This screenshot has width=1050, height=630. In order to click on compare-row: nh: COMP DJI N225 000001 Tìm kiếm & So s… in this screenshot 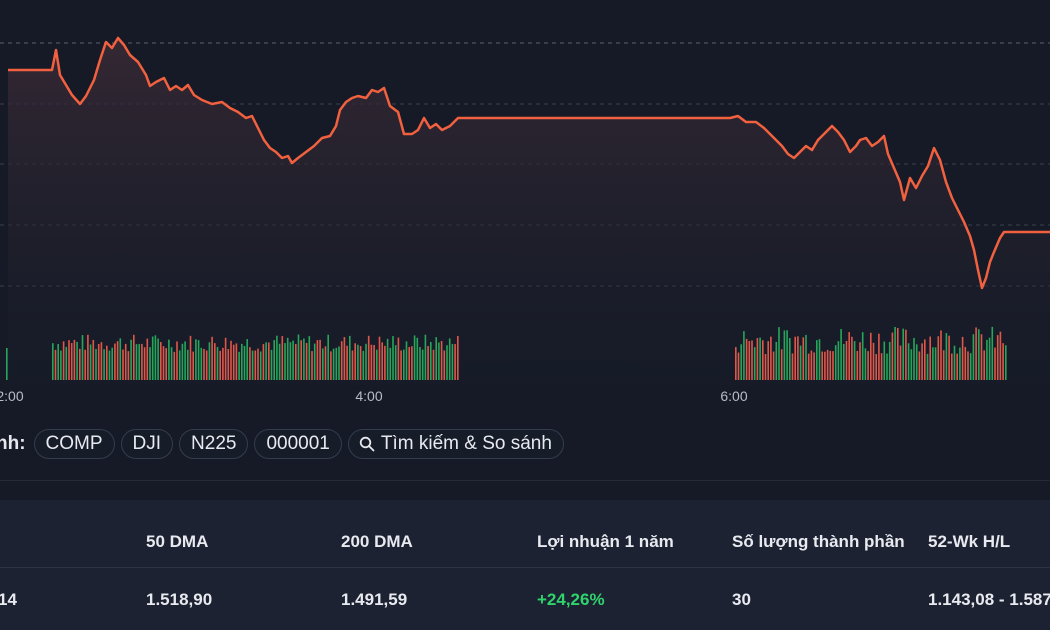, I will do `click(282, 444)`.